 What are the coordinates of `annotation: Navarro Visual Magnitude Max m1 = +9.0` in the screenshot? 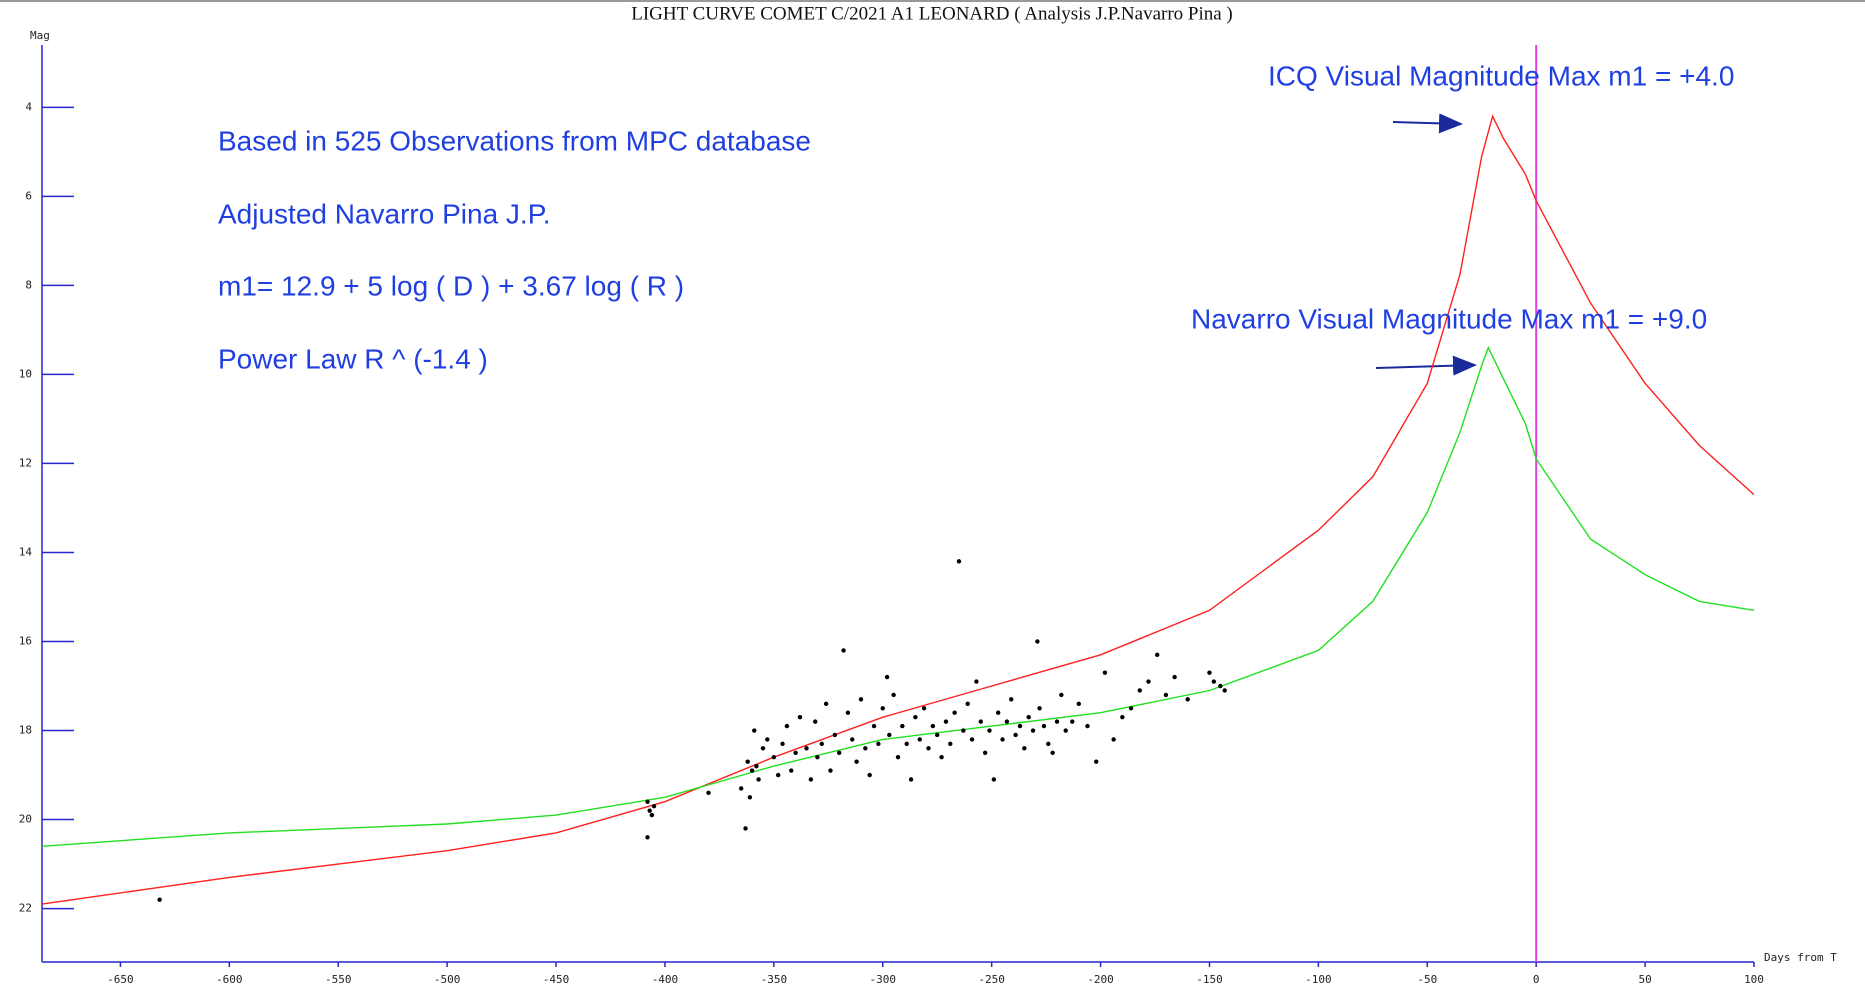 It's located at (1449, 318).